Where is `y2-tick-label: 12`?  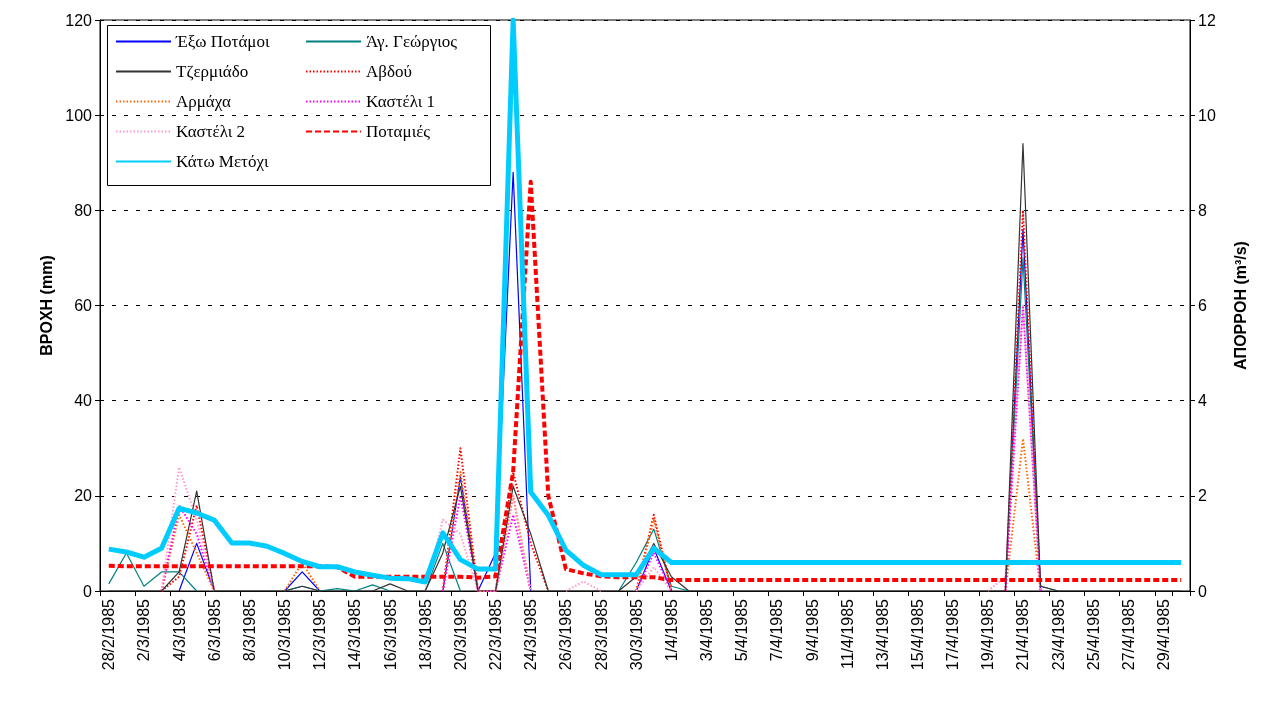
y2-tick-label: 12 is located at coordinates (1207, 20).